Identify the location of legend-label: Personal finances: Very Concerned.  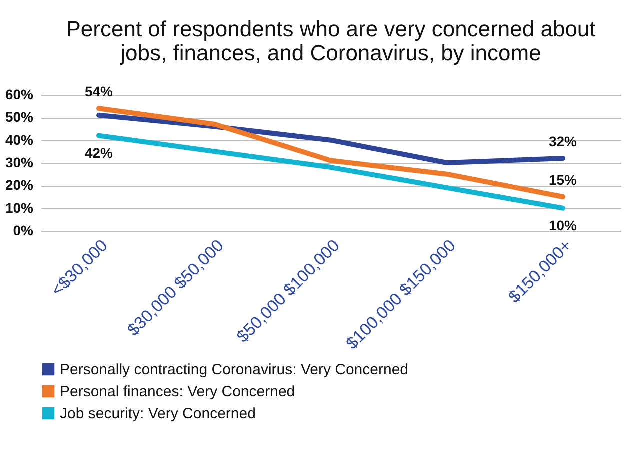
(178, 392).